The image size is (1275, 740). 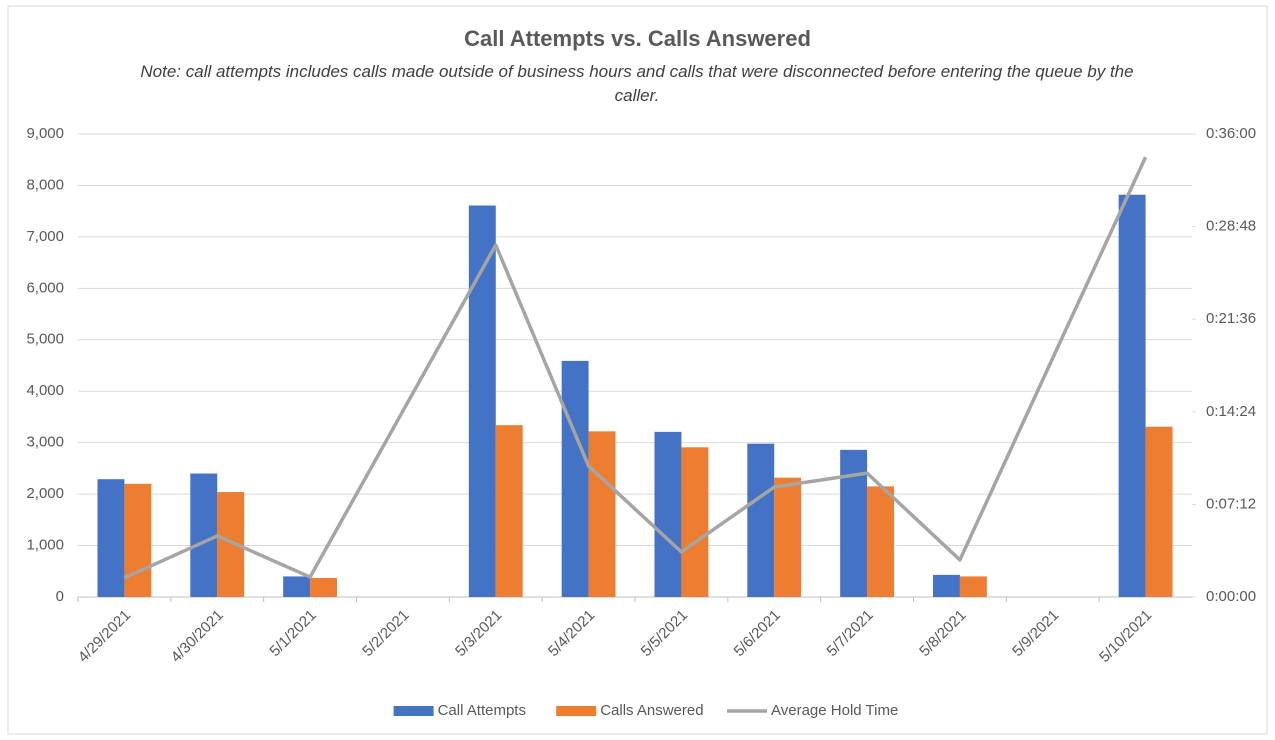 What do you see at coordinates (45, 545) in the screenshot?
I see `y-tick-label: 1,000` at bounding box center [45, 545].